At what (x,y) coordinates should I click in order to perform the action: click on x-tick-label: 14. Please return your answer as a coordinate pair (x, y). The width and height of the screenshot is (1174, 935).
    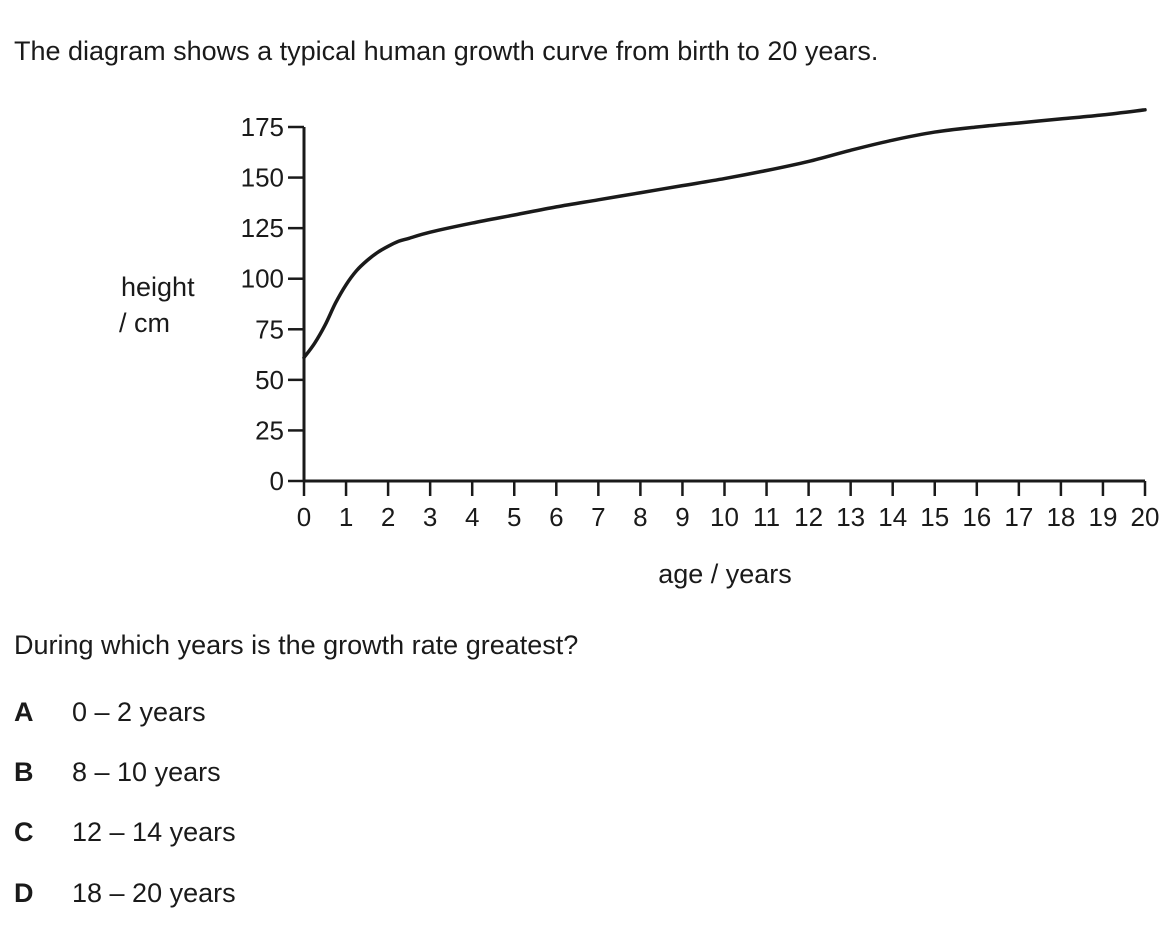
    Looking at the image, I should click on (892, 517).